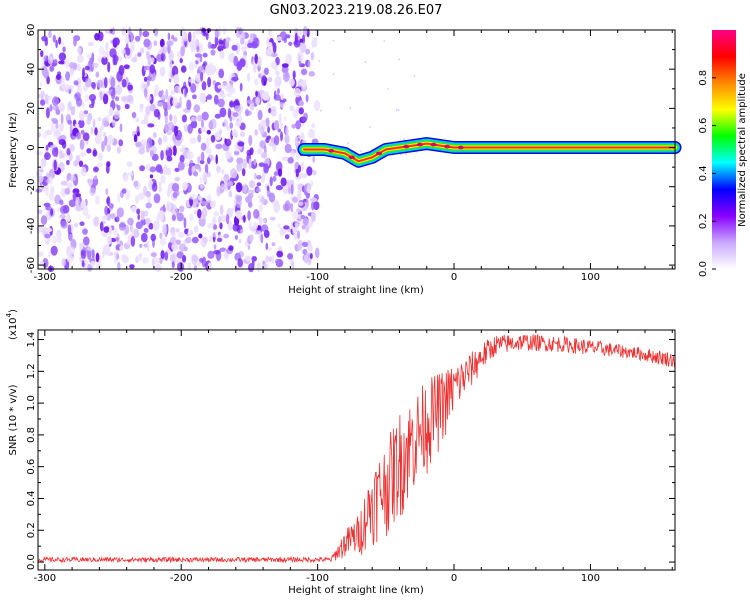 The image size is (750, 600). I want to click on y-tick-label: -40, so click(31, 226).